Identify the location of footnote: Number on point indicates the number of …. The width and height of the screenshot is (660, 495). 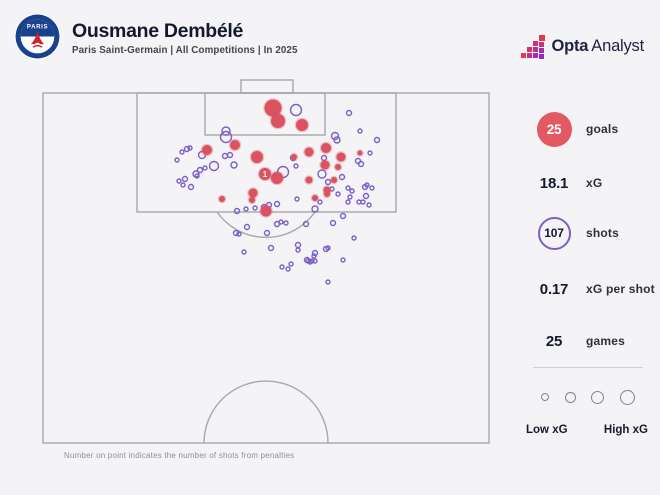
(179, 455).